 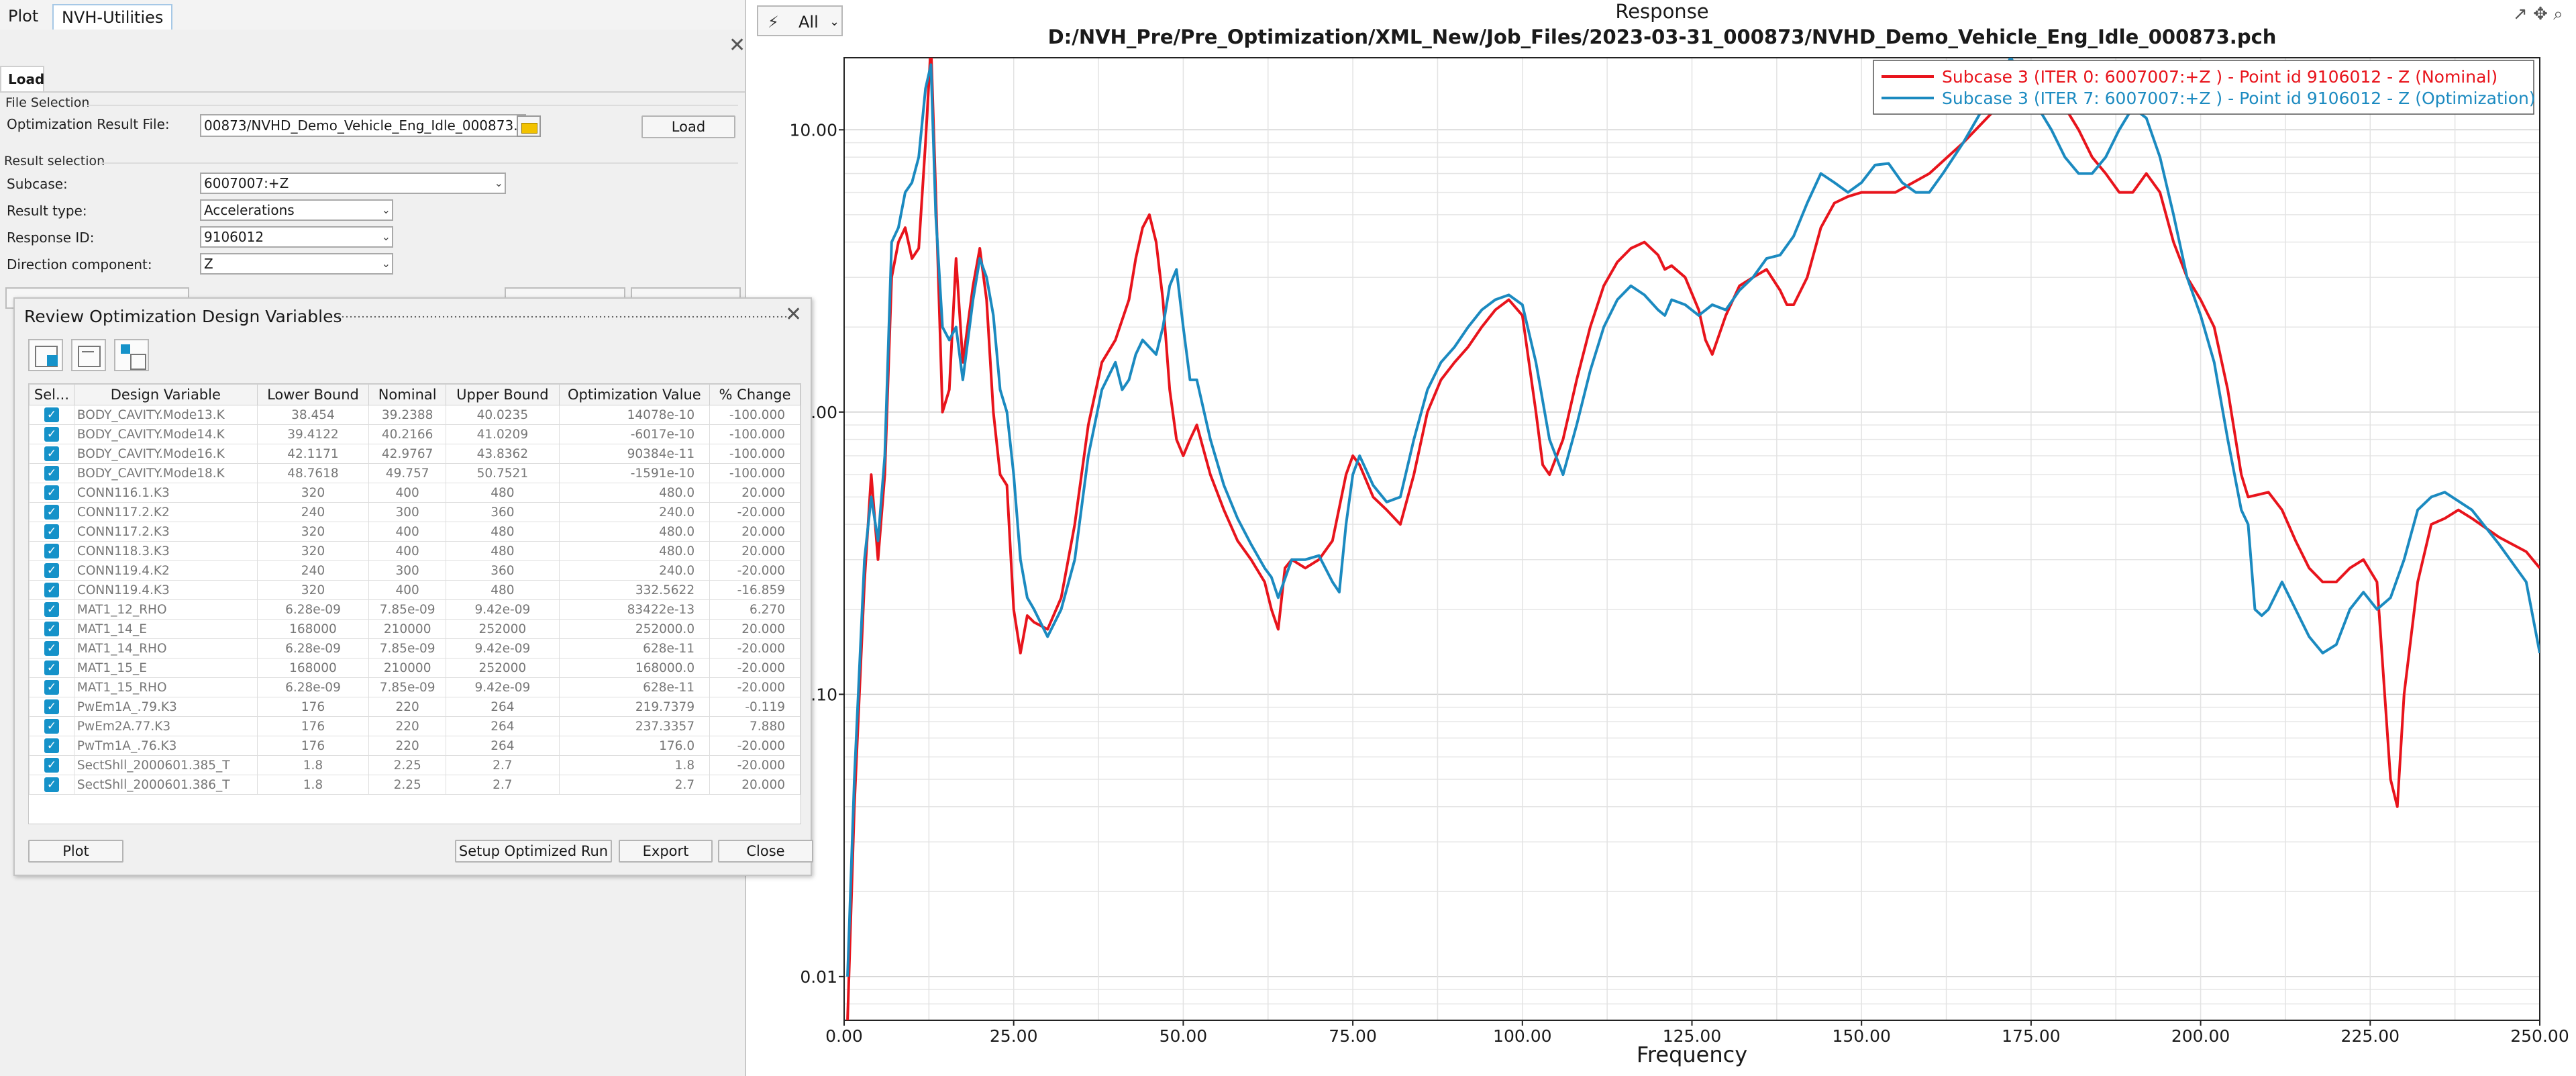 What do you see at coordinates (765, 851) in the screenshot?
I see `close-button: Close` at bounding box center [765, 851].